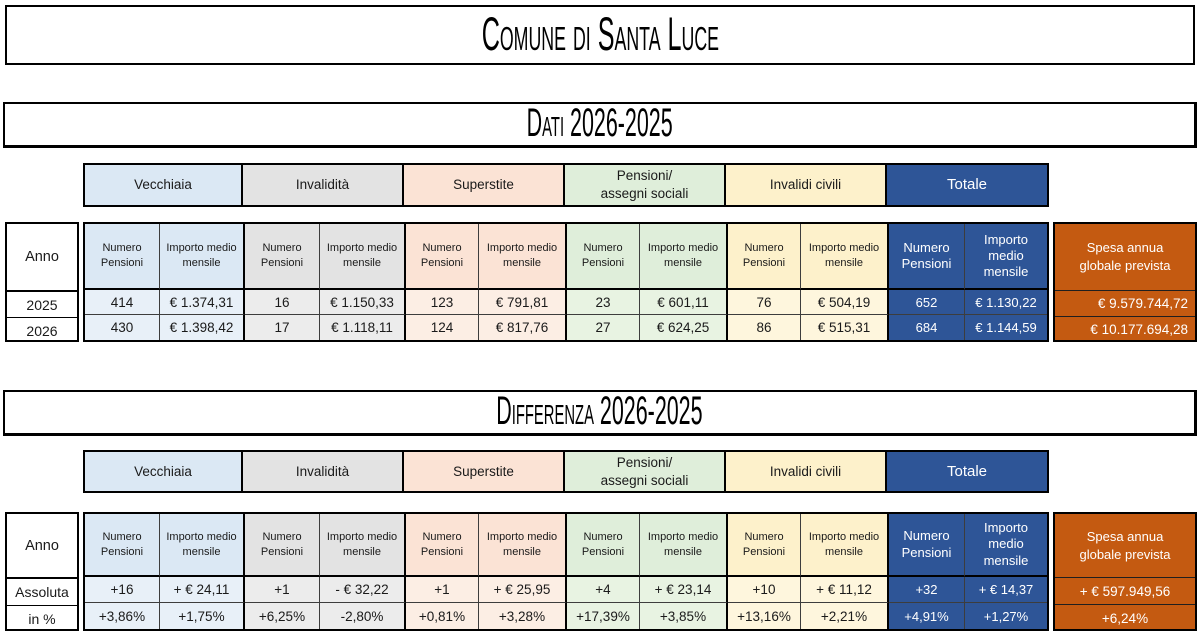  I want to click on data-cell: € 1.118,11, so click(363, 327).